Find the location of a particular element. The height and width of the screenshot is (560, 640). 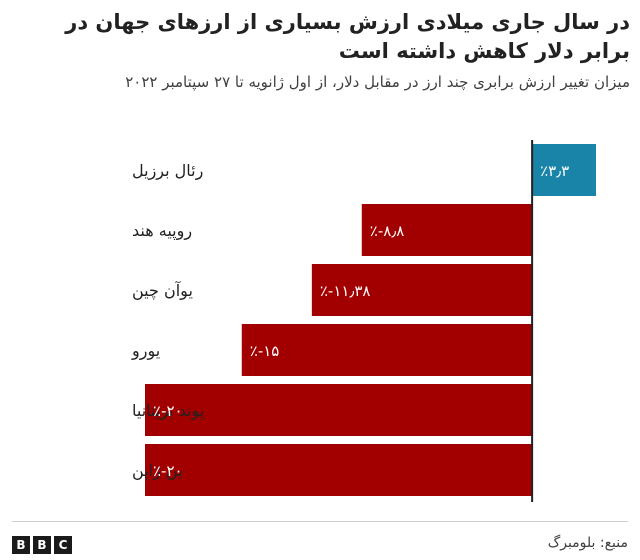

bbc-logo: B B C is located at coordinates (42, 545).